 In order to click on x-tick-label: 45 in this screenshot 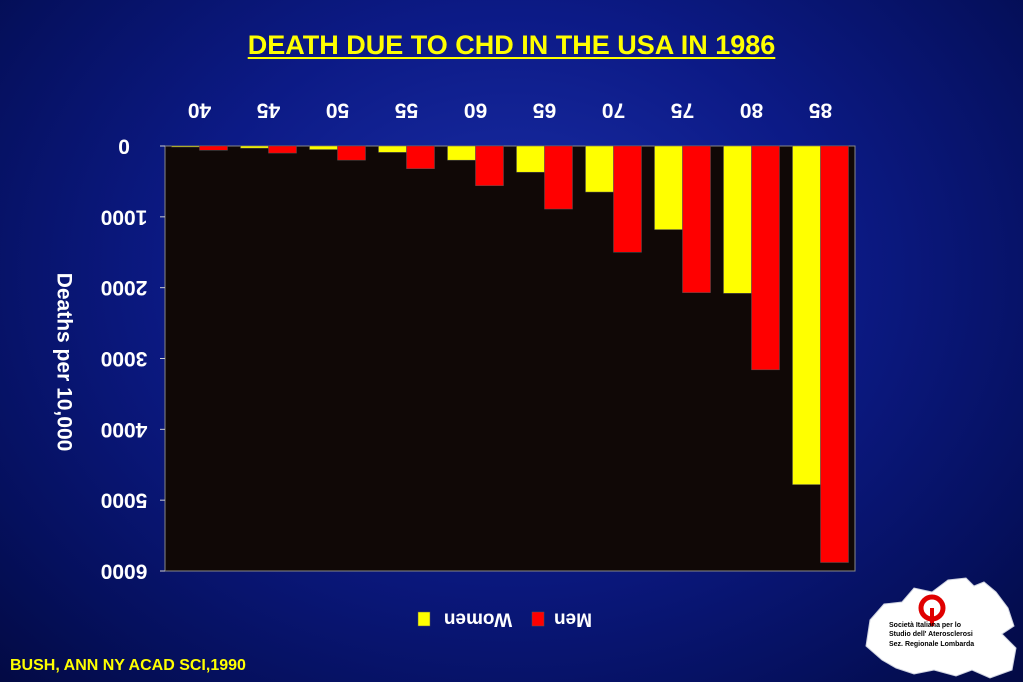, I will do `click(269, 110)`.